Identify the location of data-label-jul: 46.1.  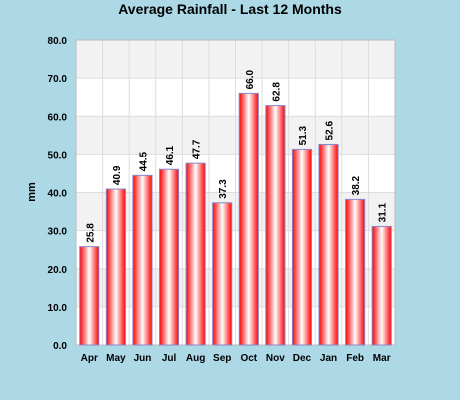
(170, 155).